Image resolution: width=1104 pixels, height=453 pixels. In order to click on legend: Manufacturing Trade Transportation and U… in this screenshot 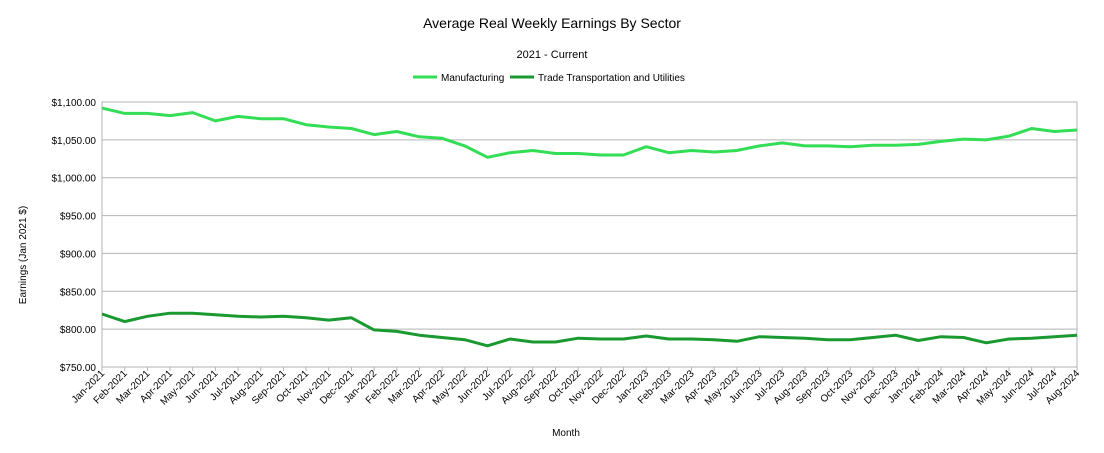, I will do `click(549, 78)`.